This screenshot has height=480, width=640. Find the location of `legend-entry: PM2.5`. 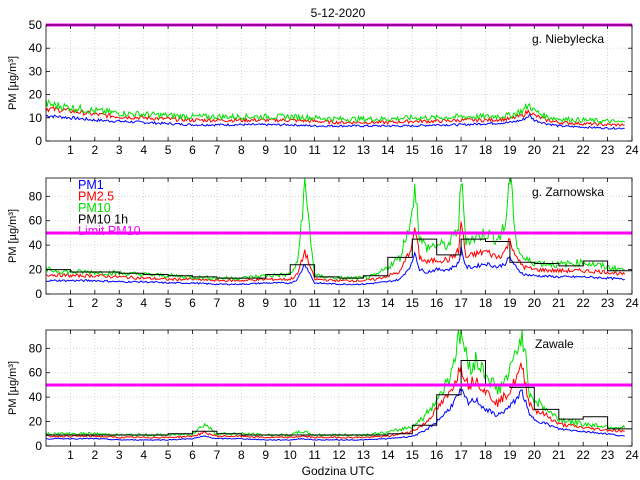

legend-entry: PM2.5 is located at coordinates (96, 197).